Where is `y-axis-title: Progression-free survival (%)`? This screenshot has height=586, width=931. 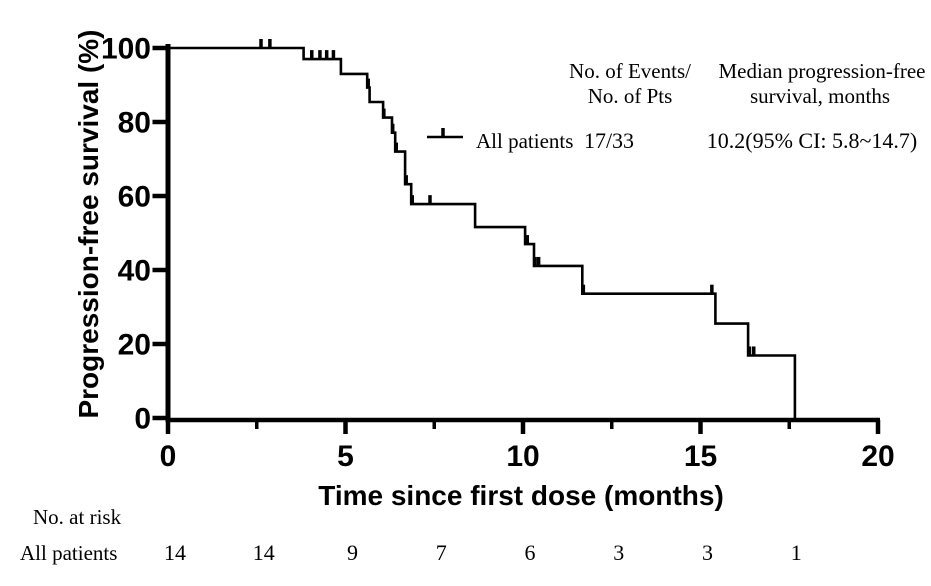
y-axis-title: Progression-free survival (%) is located at coordinates (88, 223).